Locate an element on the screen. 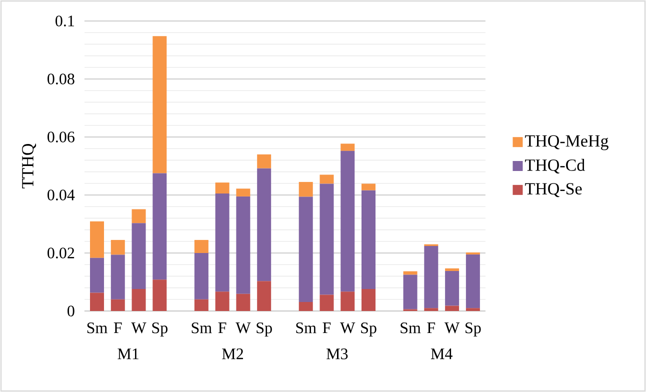 The image size is (646, 392). legend-label: THQ-Se is located at coordinates (553, 190).